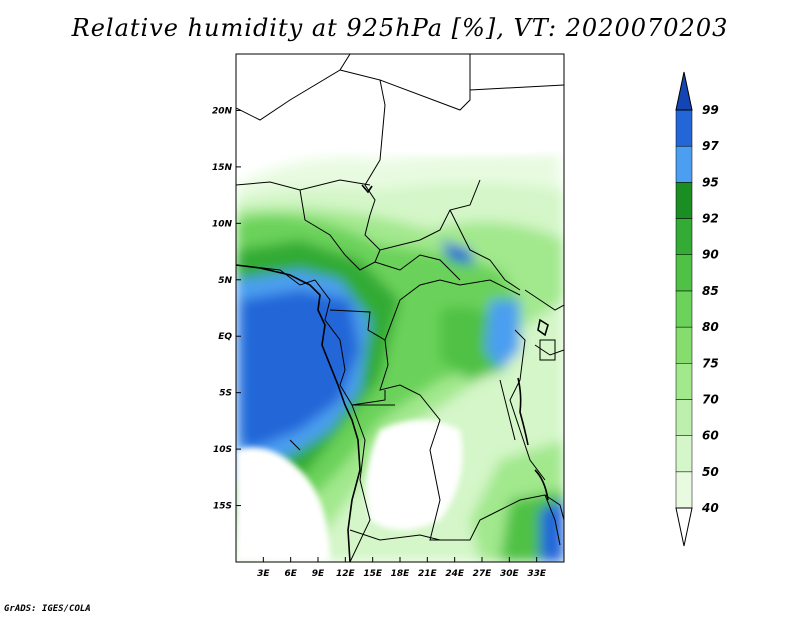 The height and width of the screenshot is (618, 800). What do you see at coordinates (710, 146) in the screenshot?
I see `colorbar-level-label: 97` at bounding box center [710, 146].